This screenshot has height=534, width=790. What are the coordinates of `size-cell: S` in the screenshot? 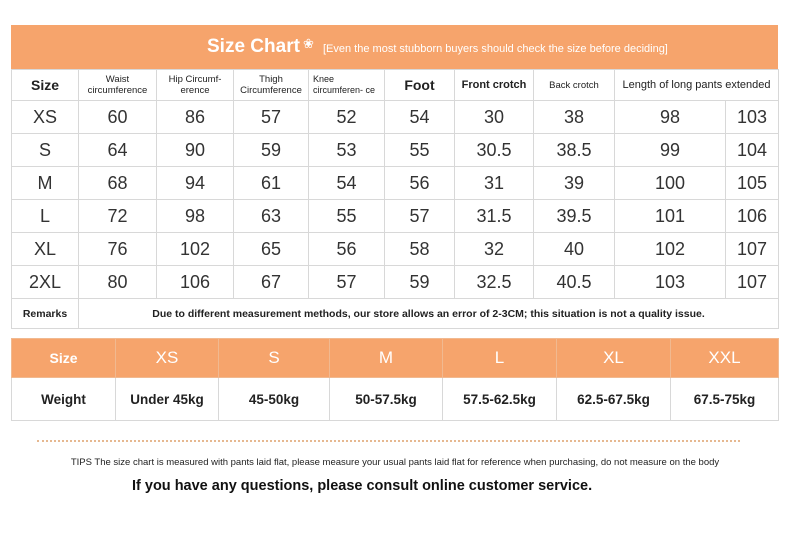 It's located at (274, 358).